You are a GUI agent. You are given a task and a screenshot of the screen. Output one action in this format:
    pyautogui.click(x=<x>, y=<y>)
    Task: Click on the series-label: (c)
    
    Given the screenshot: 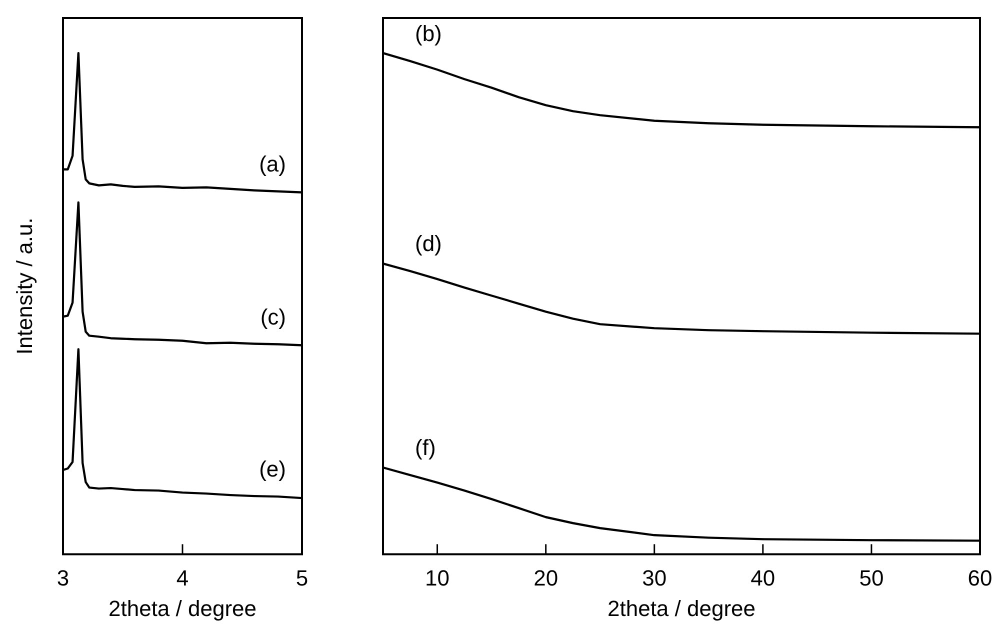 What is the action you would take?
    pyautogui.click(x=273, y=317)
    